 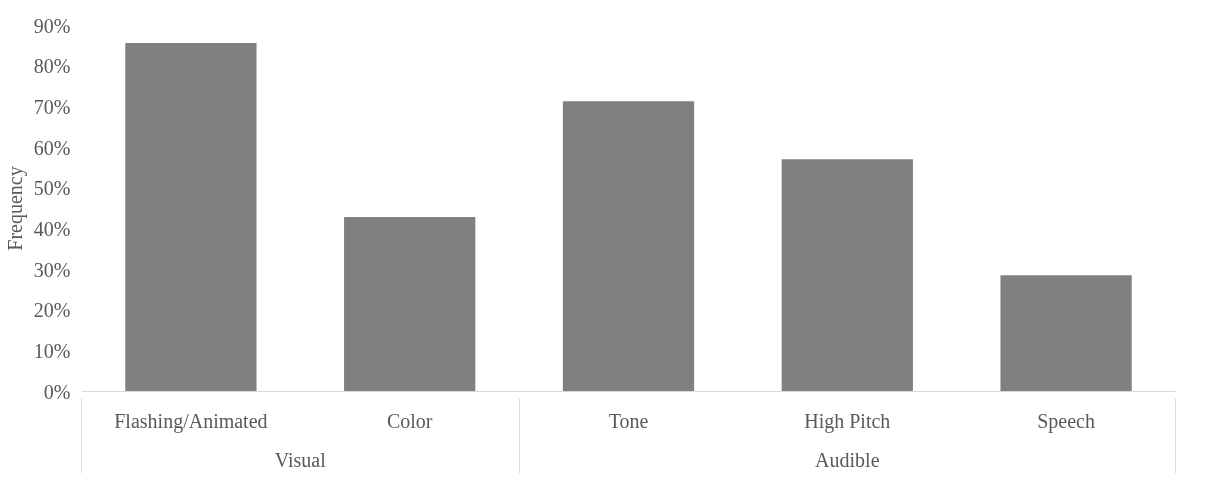 What do you see at coordinates (52, 228) in the screenshot?
I see `y-tick-label: 40%` at bounding box center [52, 228].